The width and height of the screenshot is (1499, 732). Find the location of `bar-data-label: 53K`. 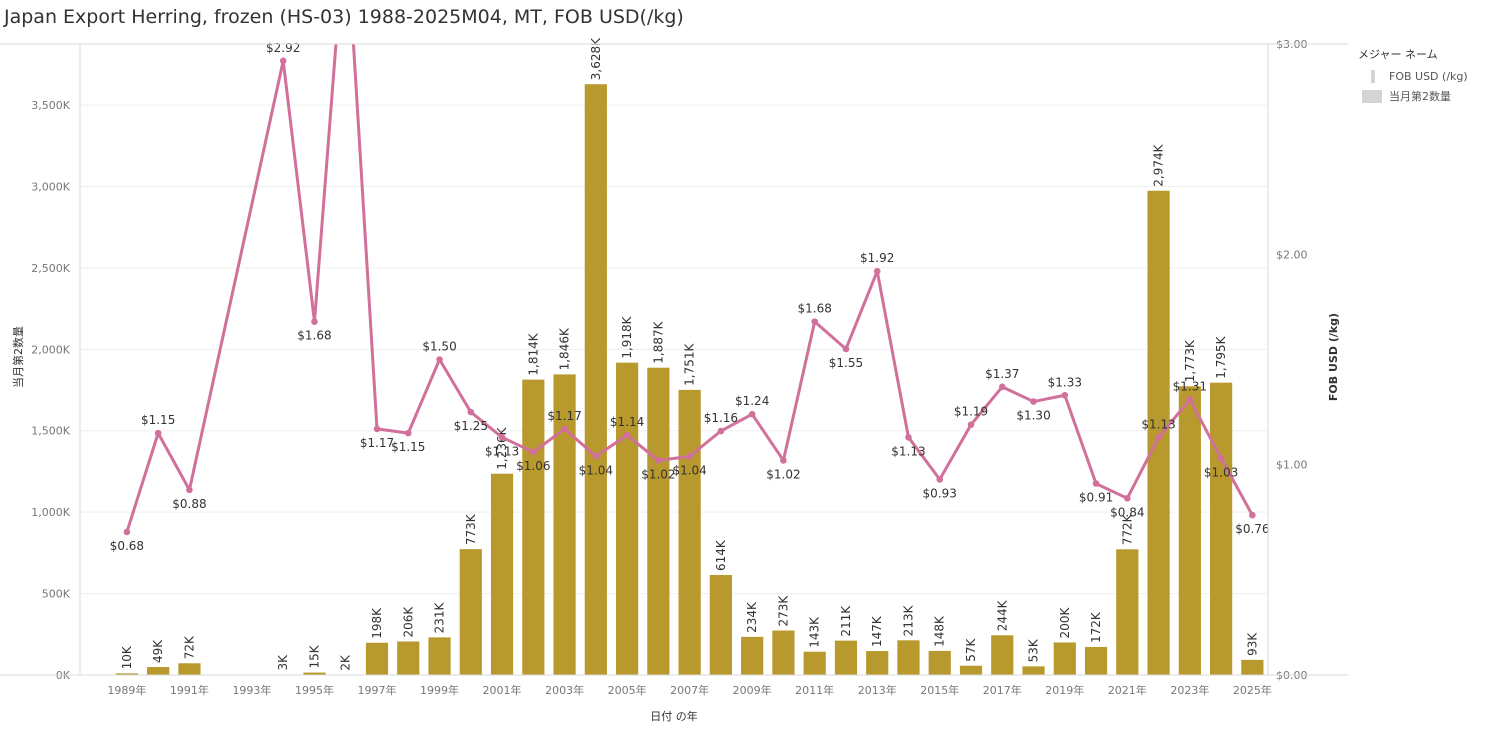

bar-data-label: 53K is located at coordinates (1034, 650).